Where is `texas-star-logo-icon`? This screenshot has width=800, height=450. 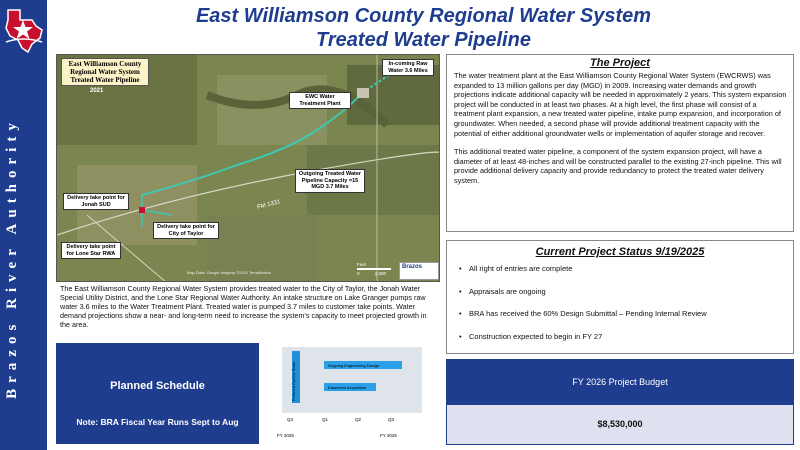 texas-star-logo-icon is located at coordinates (24, 31).